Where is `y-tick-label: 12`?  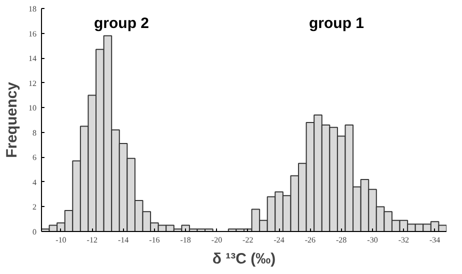 y-tick-label: 12 is located at coordinates (32, 83).